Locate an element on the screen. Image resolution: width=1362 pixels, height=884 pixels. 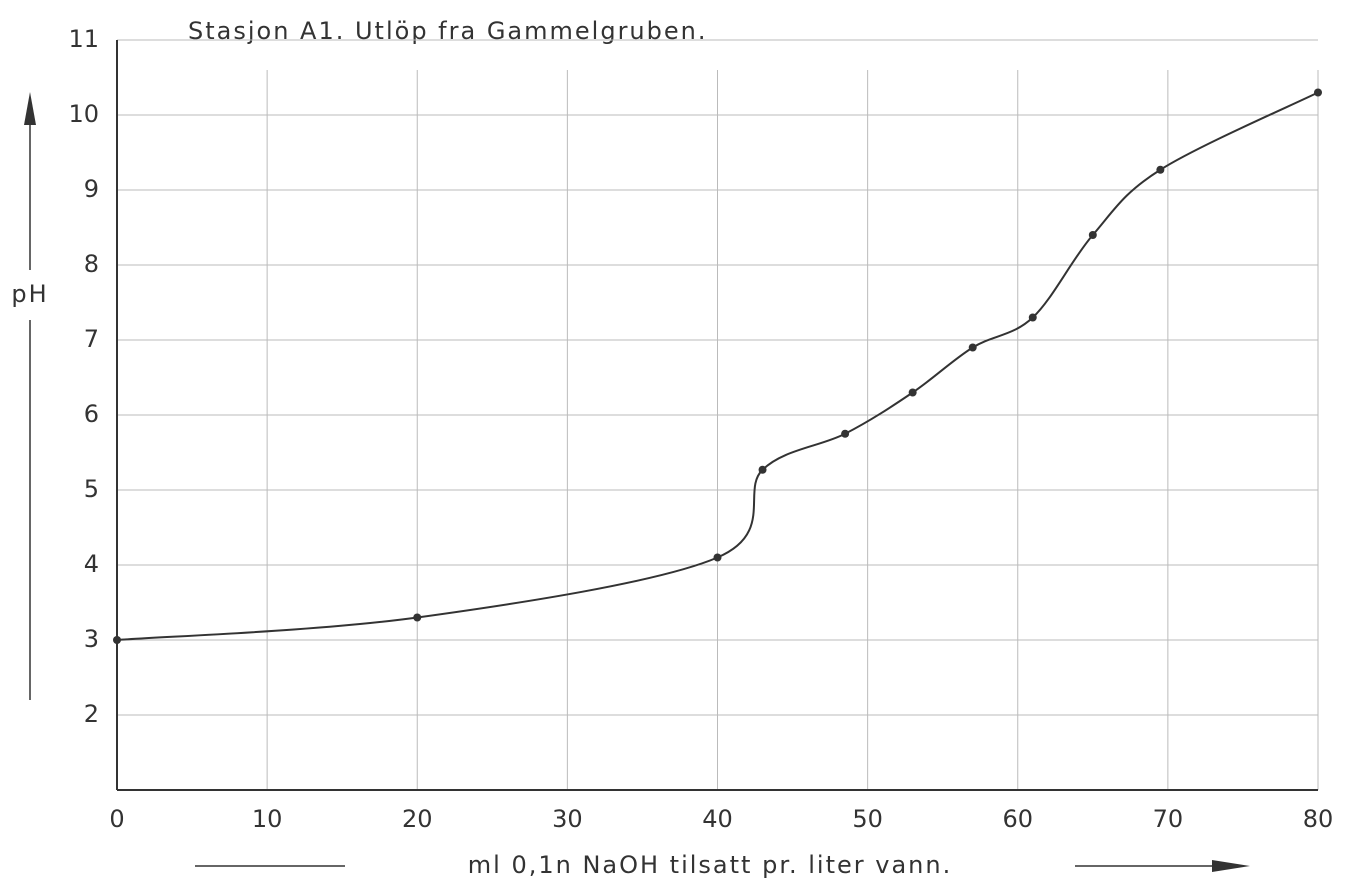
y-tick-label: 8 is located at coordinates (91, 264).